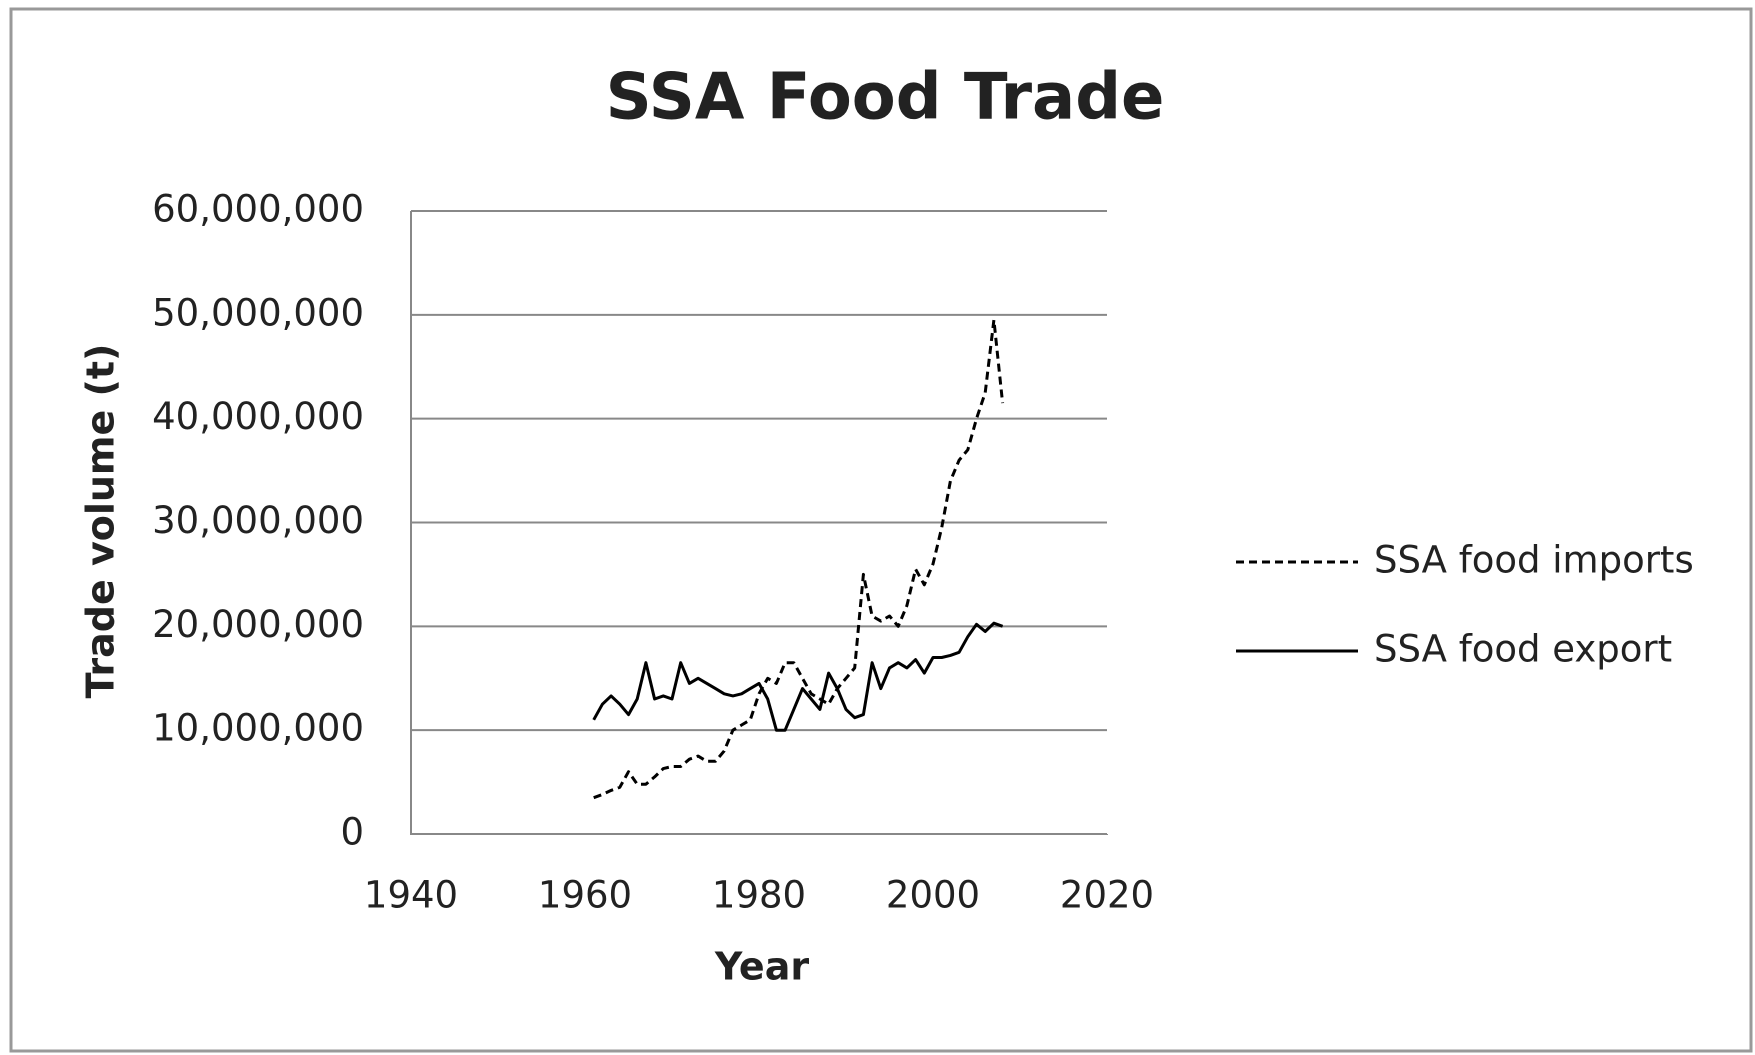 This screenshot has height=1055, width=1755. Describe the element at coordinates (258, 624) in the screenshot. I see `y-tick-label: 20,000,000` at that location.